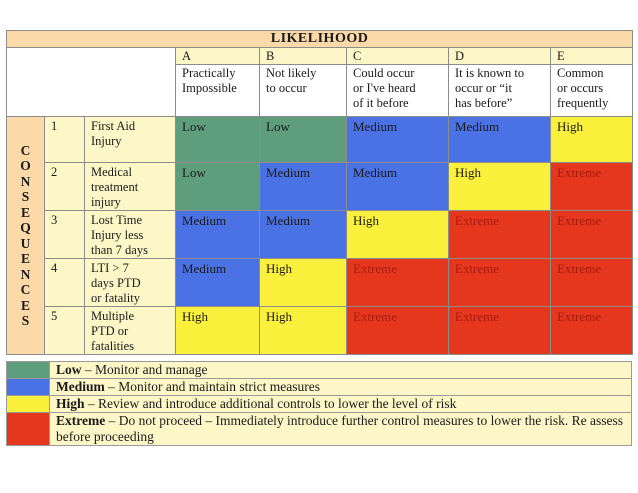 This screenshot has width=638, height=493. Describe the element at coordinates (397, 282) in the screenshot. I see `risk-cell-4-c: Extreme` at that location.